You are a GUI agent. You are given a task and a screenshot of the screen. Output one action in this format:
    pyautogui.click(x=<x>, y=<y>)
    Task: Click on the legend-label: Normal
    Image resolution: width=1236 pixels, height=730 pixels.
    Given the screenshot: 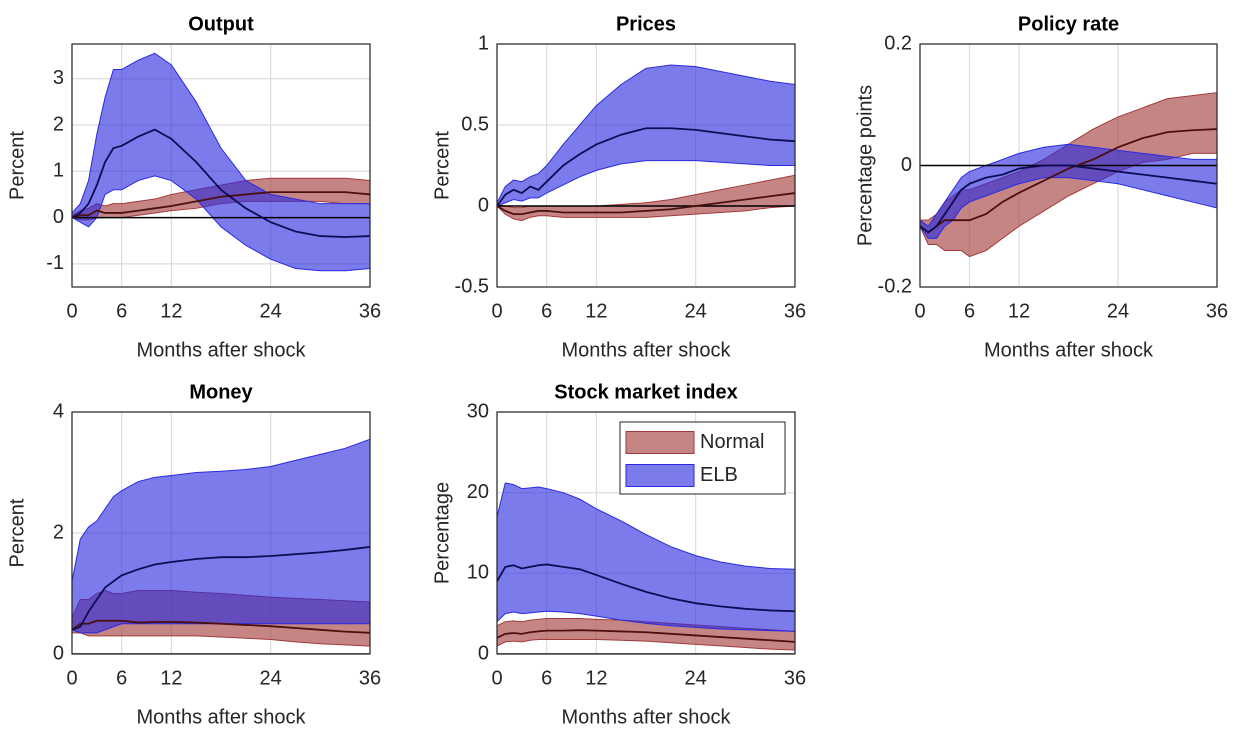 What is the action you would take?
    pyautogui.click(x=732, y=442)
    